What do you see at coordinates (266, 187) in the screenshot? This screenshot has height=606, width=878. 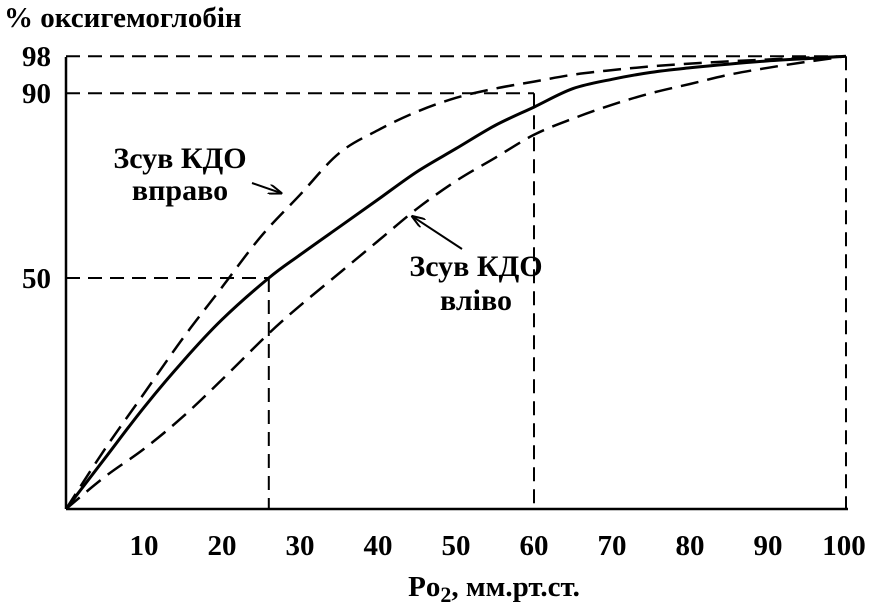 I see `annotation-shift-right-arrow` at bounding box center [266, 187].